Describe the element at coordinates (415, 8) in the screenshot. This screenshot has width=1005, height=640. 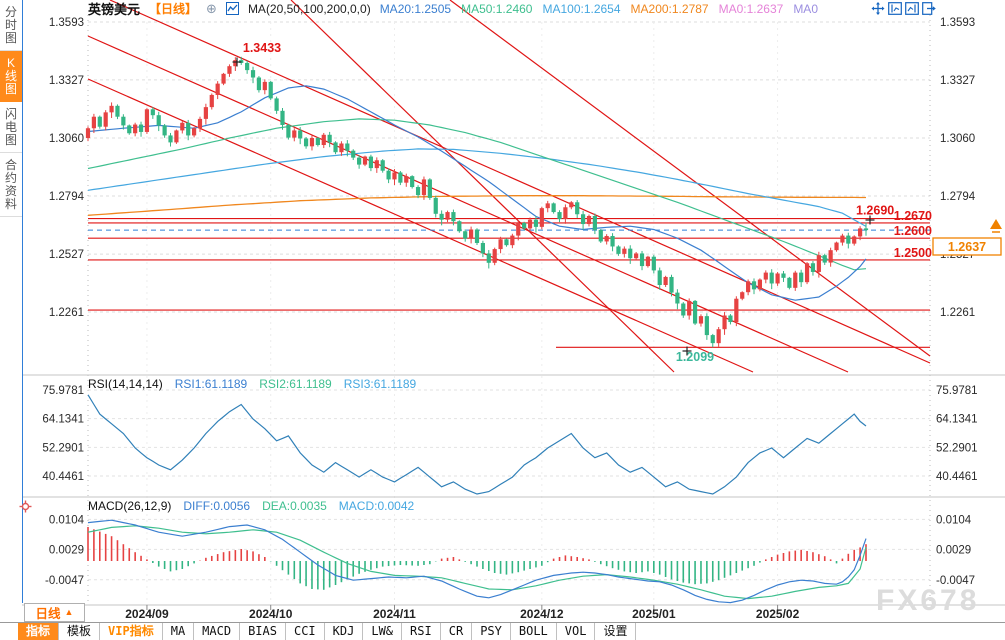
I see `ma-value-0: MA20:1.2505` at that location.